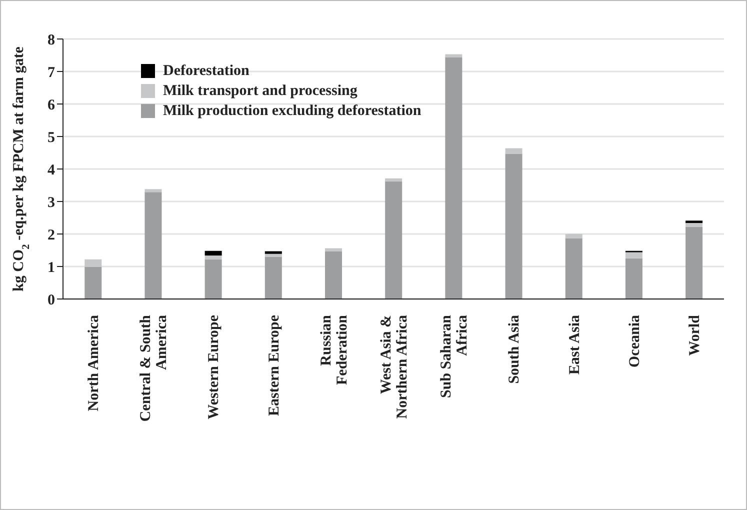 The image size is (747, 510). I want to click on x-tick-label: West Asia & Northern Africa, so click(394, 366).